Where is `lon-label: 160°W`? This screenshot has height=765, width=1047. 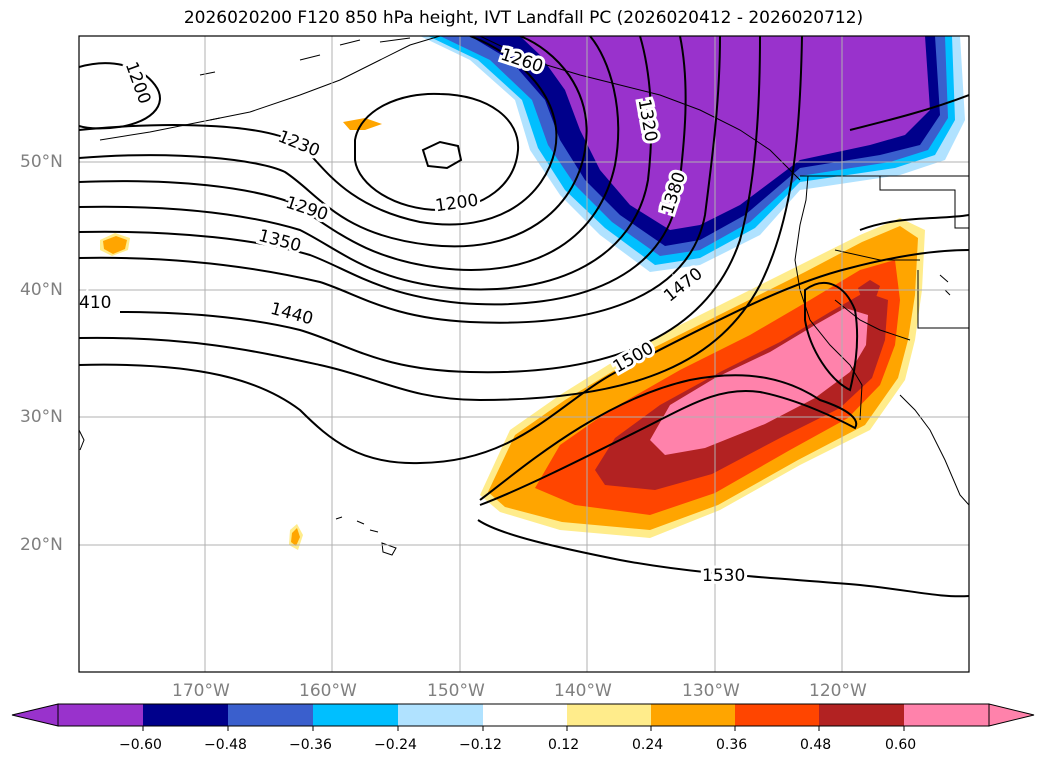 lon-label: 160°W is located at coordinates (328, 691).